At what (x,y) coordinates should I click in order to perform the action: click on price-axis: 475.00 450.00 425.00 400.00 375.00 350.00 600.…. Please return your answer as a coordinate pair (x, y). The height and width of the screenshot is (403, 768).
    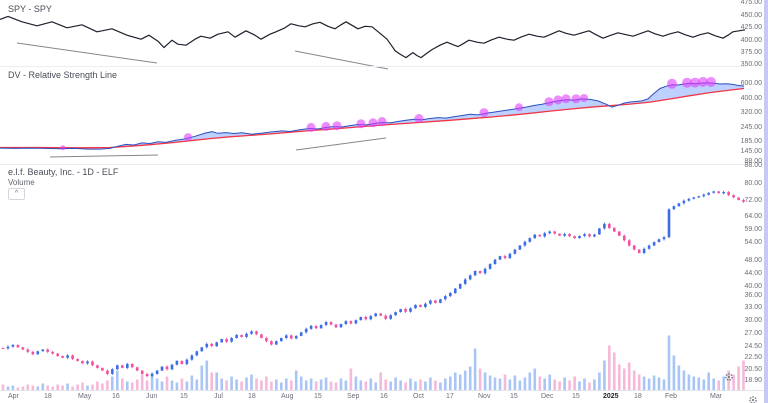
    Looking at the image, I should click on (751, 195).